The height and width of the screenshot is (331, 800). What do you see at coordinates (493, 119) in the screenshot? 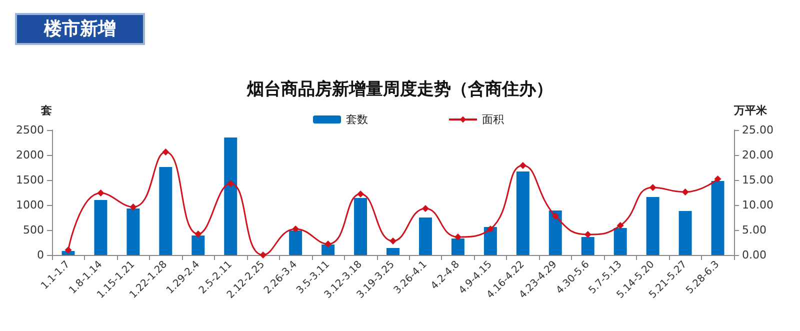
I see `legend-label: 面积` at bounding box center [493, 119].